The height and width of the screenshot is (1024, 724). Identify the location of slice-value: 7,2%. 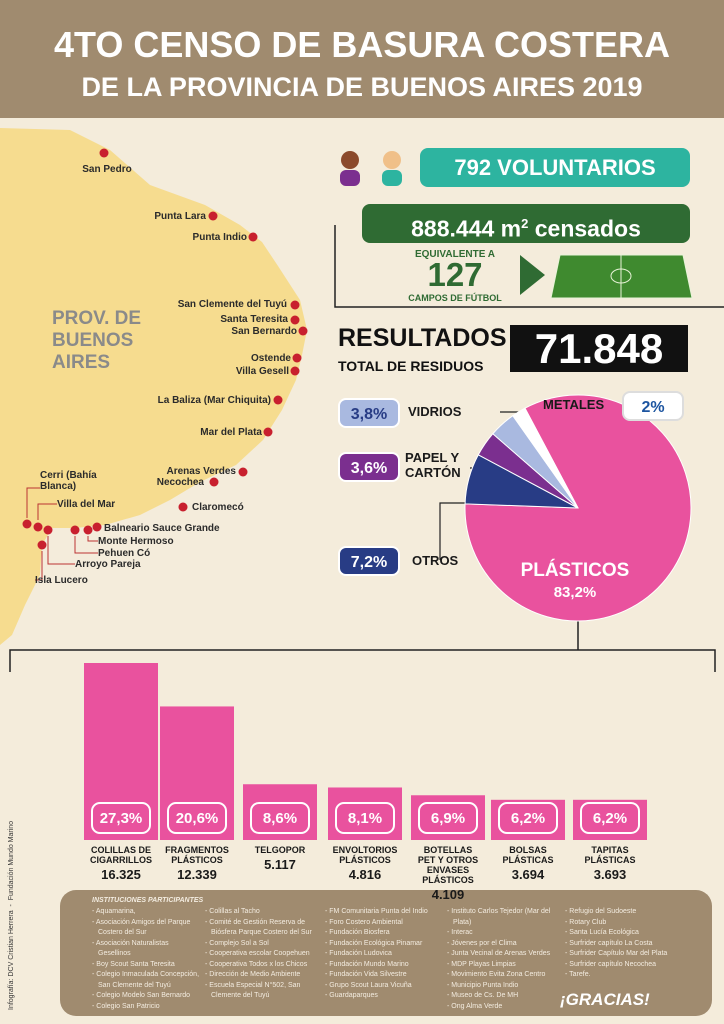
(369, 561).